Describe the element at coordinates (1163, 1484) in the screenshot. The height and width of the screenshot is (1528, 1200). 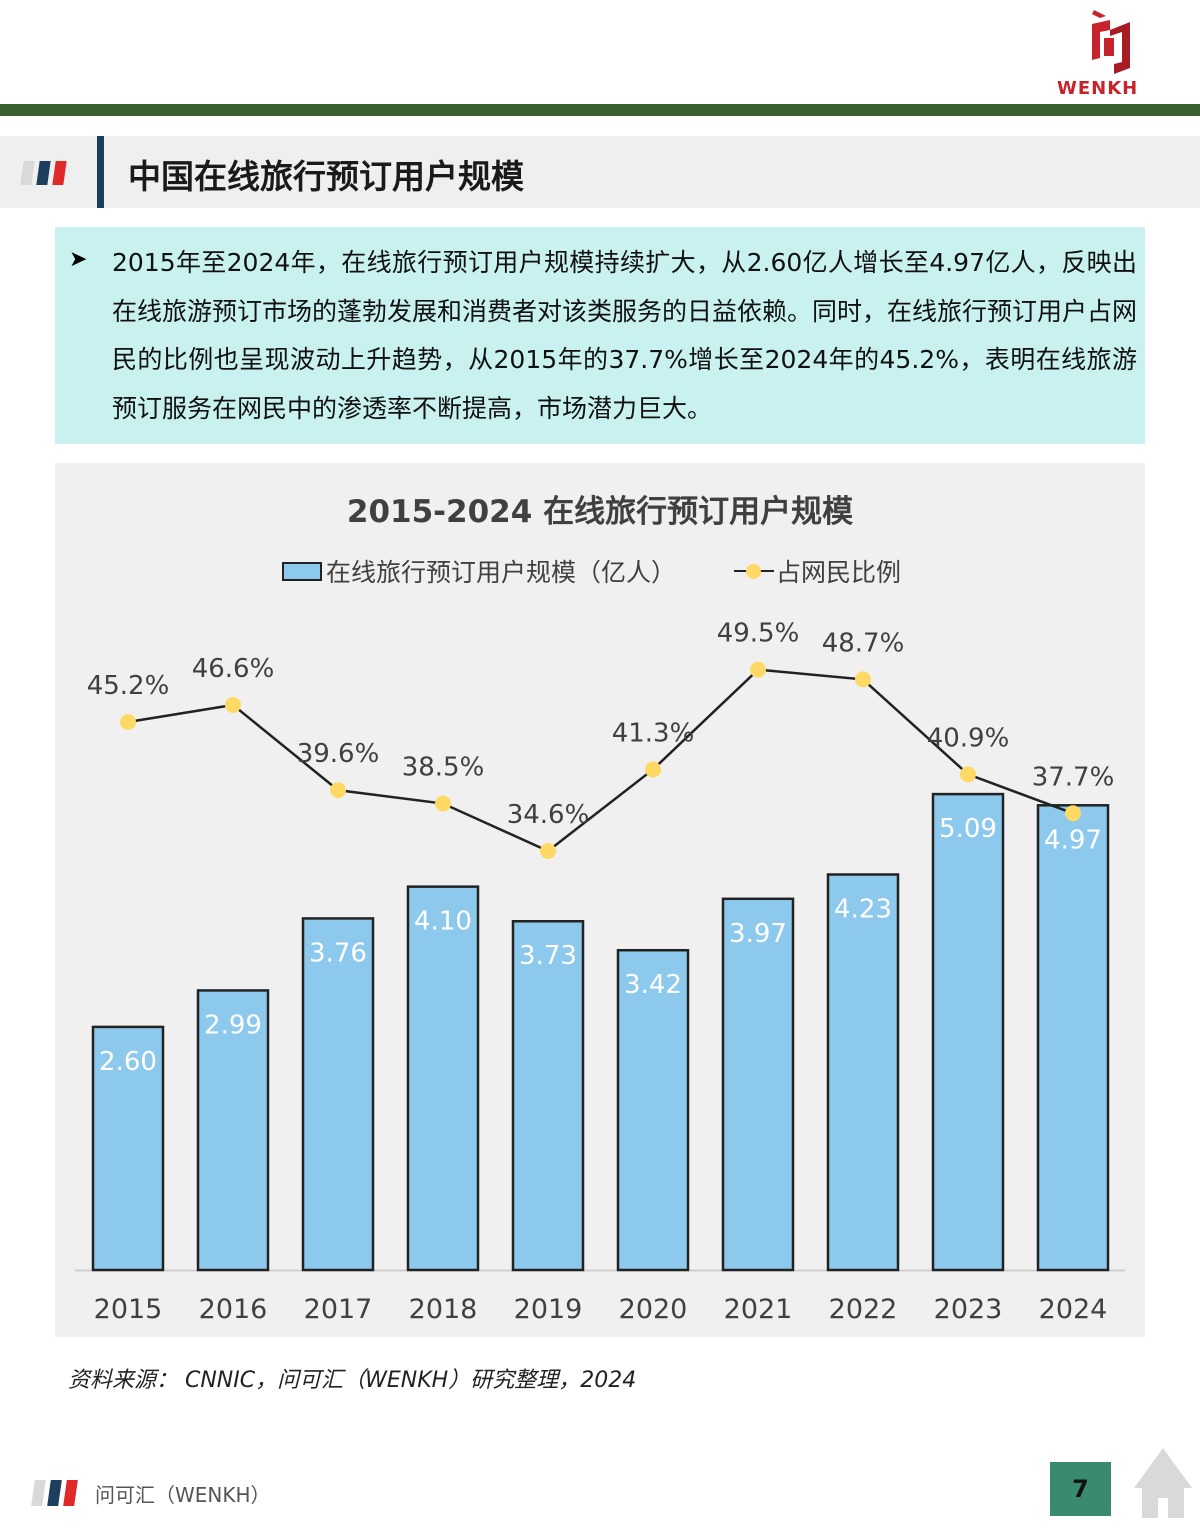
I see `home-icon` at that location.